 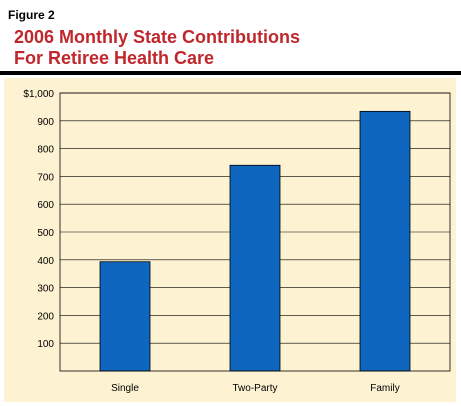 I want to click on x-tick-label: Two-Party, so click(x=254, y=388).